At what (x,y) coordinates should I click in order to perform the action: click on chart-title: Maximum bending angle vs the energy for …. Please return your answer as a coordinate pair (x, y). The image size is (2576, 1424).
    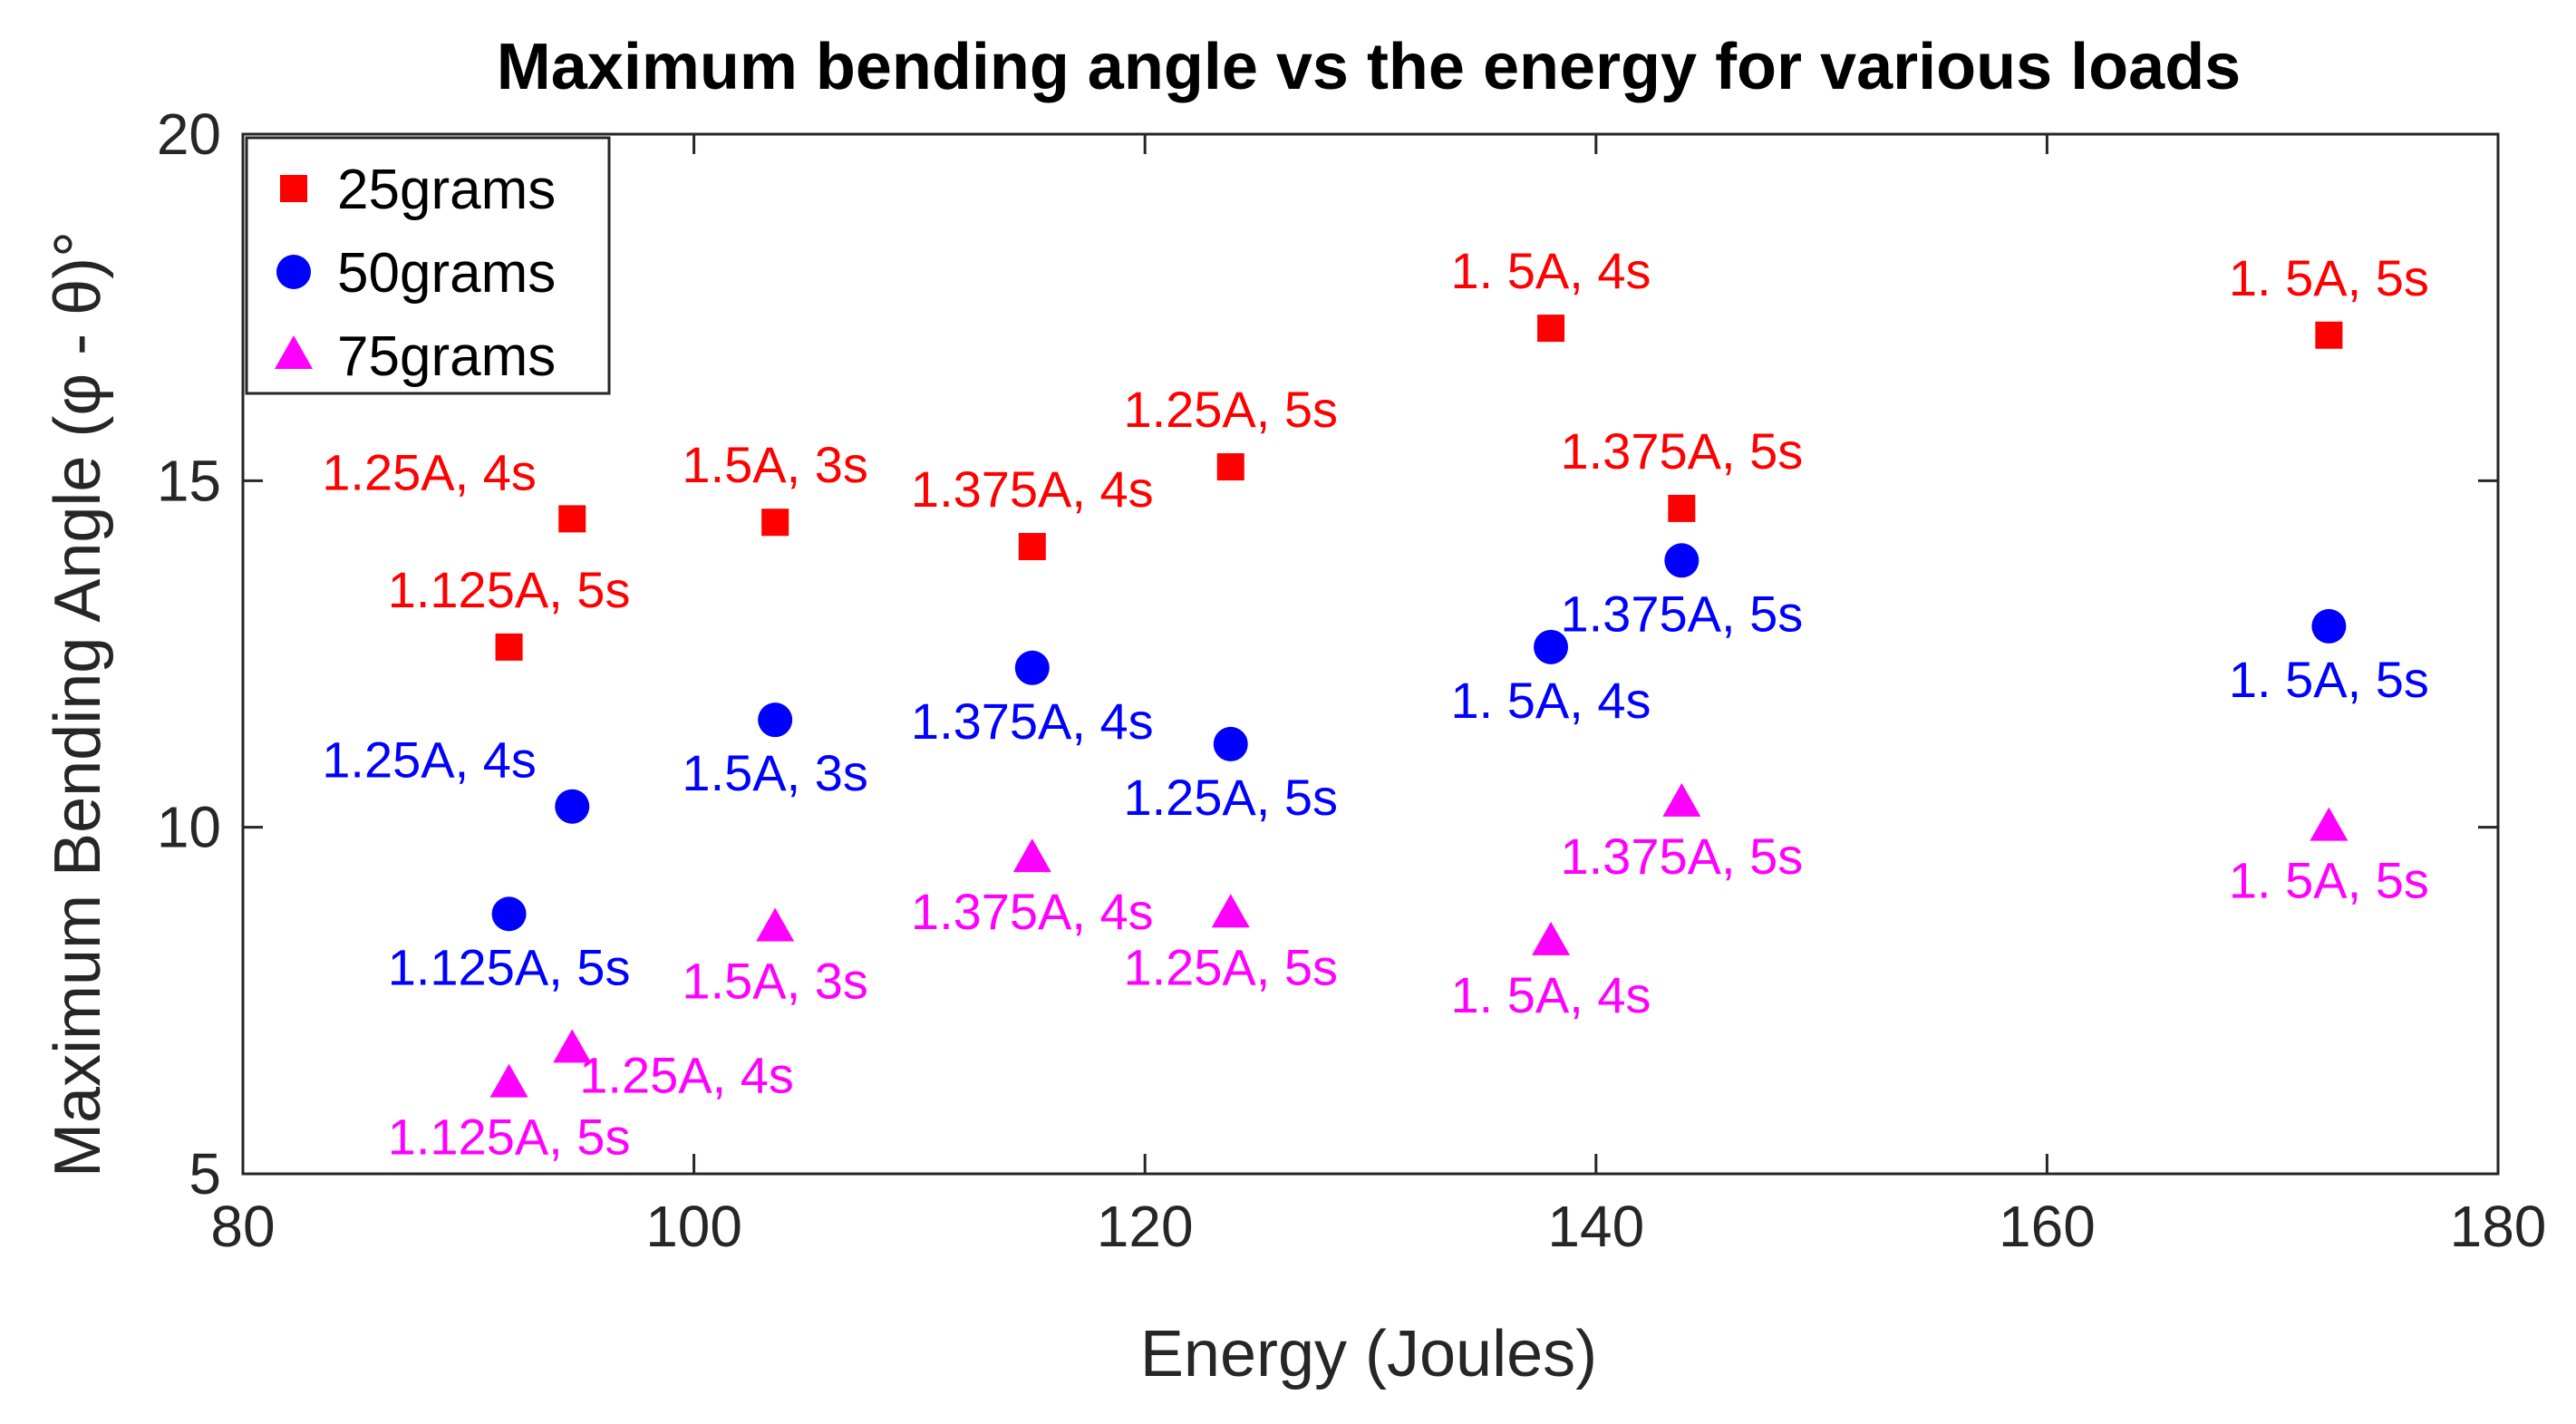
    Looking at the image, I should click on (1369, 67).